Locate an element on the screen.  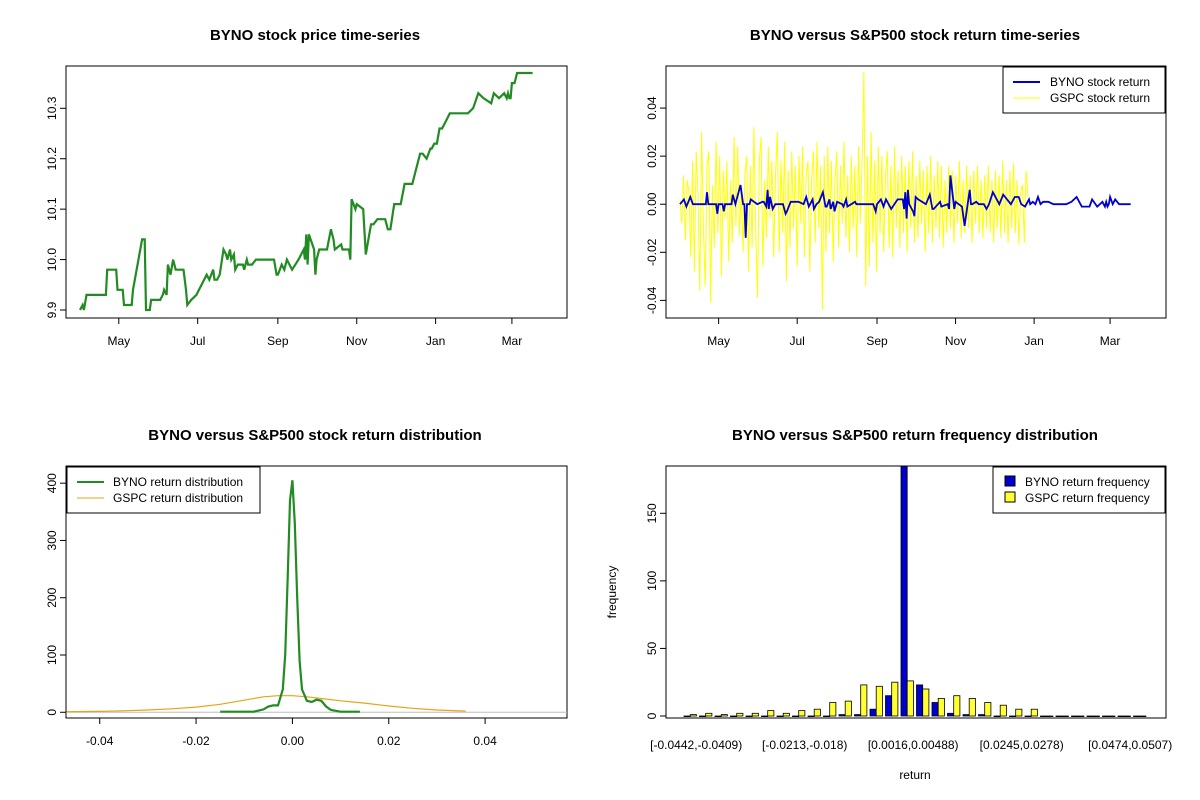
density-x-tick-label: -0.04 is located at coordinates (100, 741).